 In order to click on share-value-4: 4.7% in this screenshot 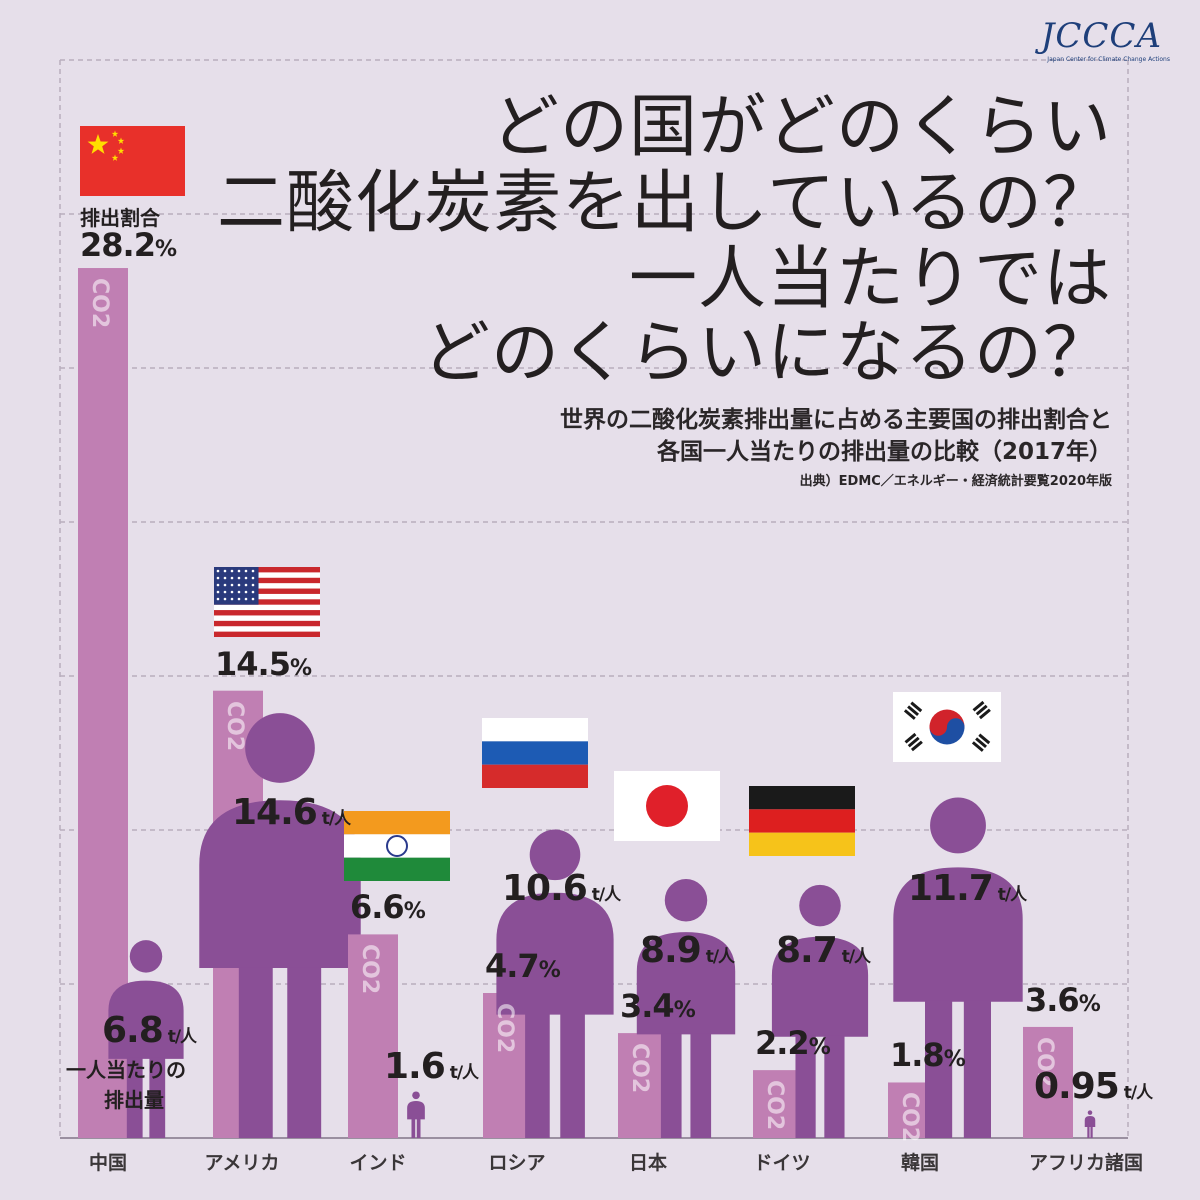, I will do `click(523, 966)`.